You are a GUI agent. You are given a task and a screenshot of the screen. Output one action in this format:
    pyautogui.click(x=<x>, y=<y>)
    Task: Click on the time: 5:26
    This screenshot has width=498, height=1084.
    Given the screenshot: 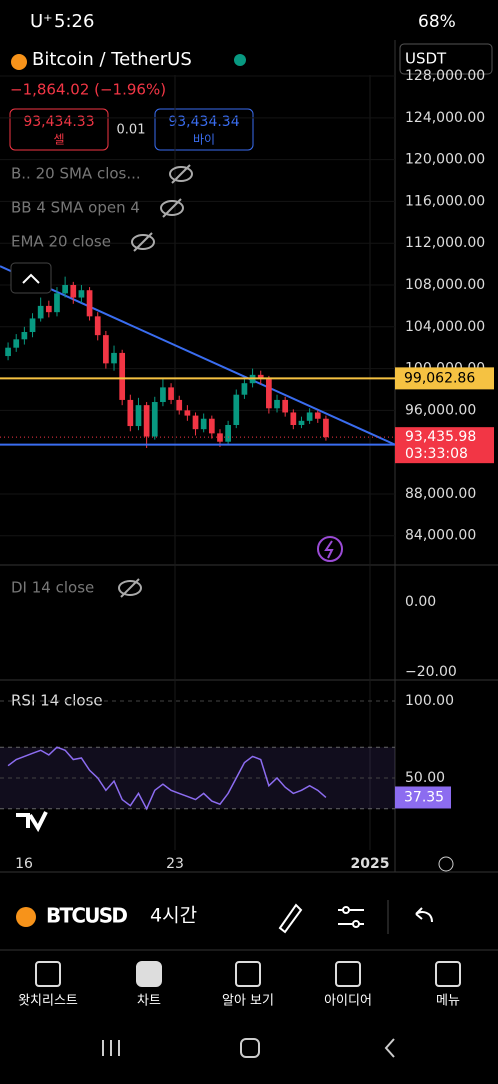 What is the action you would take?
    pyautogui.click(x=74, y=21)
    